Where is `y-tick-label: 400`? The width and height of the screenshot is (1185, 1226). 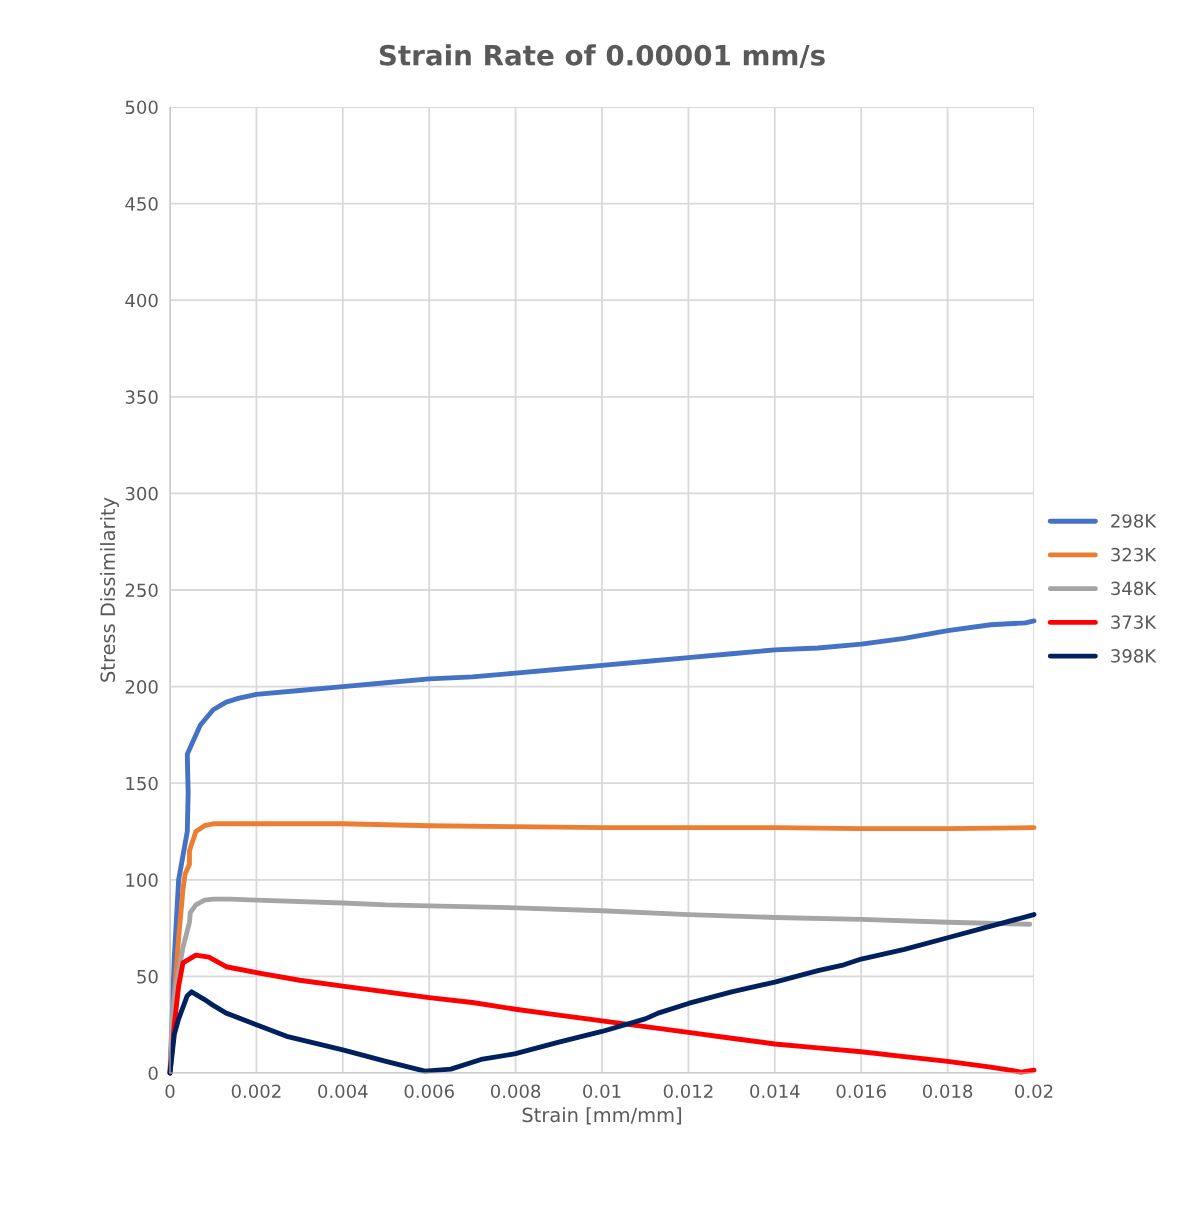
y-tick-label: 400 is located at coordinates (141, 300).